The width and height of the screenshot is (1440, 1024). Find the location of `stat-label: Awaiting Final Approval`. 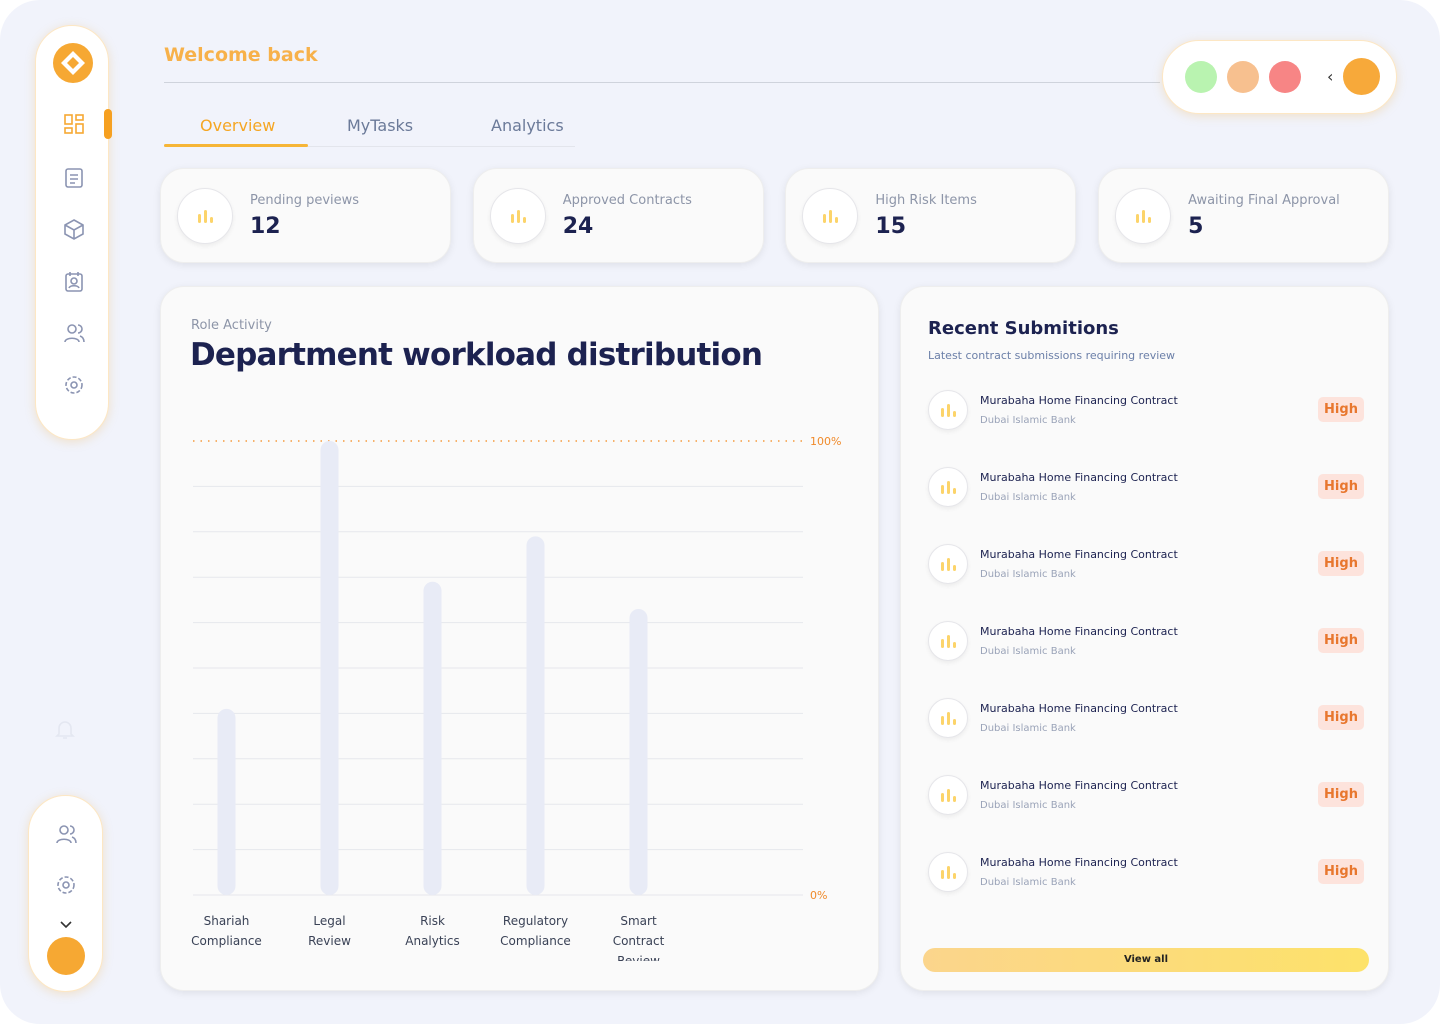

stat-label: Awaiting Final Approval is located at coordinates (1264, 200).